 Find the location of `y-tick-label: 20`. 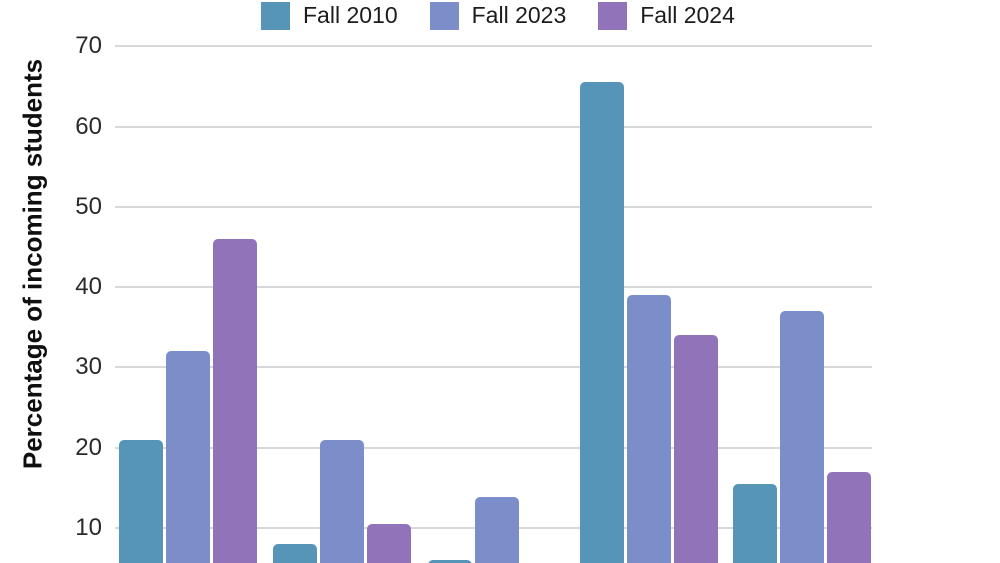

y-tick-label: 20 is located at coordinates (88, 447).